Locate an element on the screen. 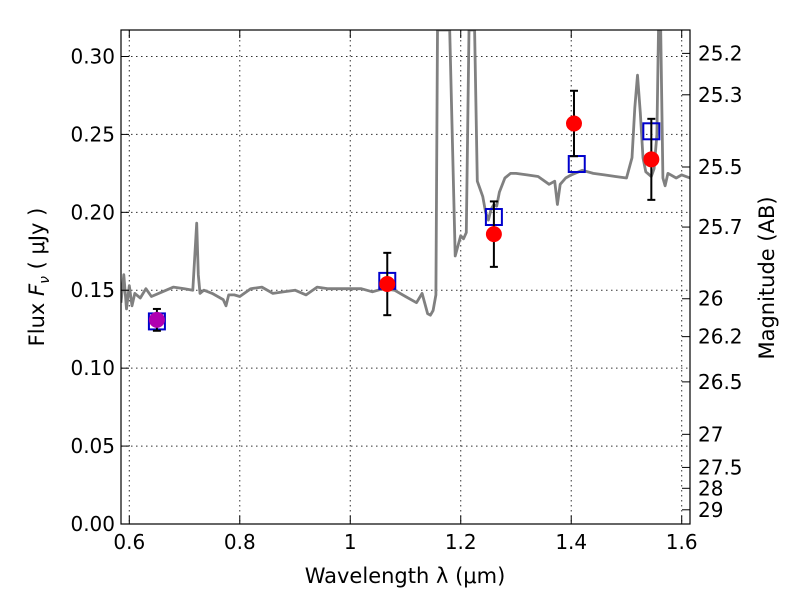 Image resolution: width=800 pixels, height=600 pixels. y-tick-label: 0.00 is located at coordinates (92, 524).